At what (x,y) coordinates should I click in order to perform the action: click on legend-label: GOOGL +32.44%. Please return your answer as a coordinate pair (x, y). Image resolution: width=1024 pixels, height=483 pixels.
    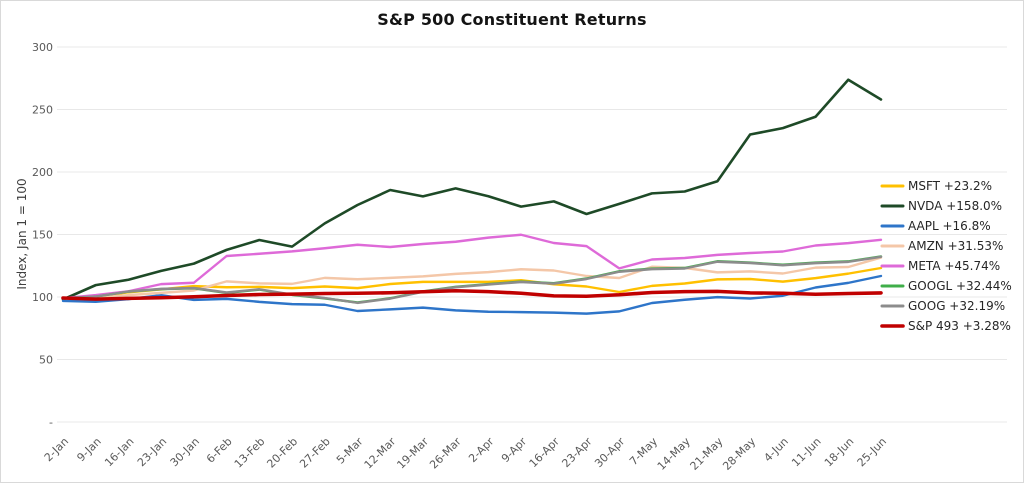
    Looking at the image, I should click on (960, 286).